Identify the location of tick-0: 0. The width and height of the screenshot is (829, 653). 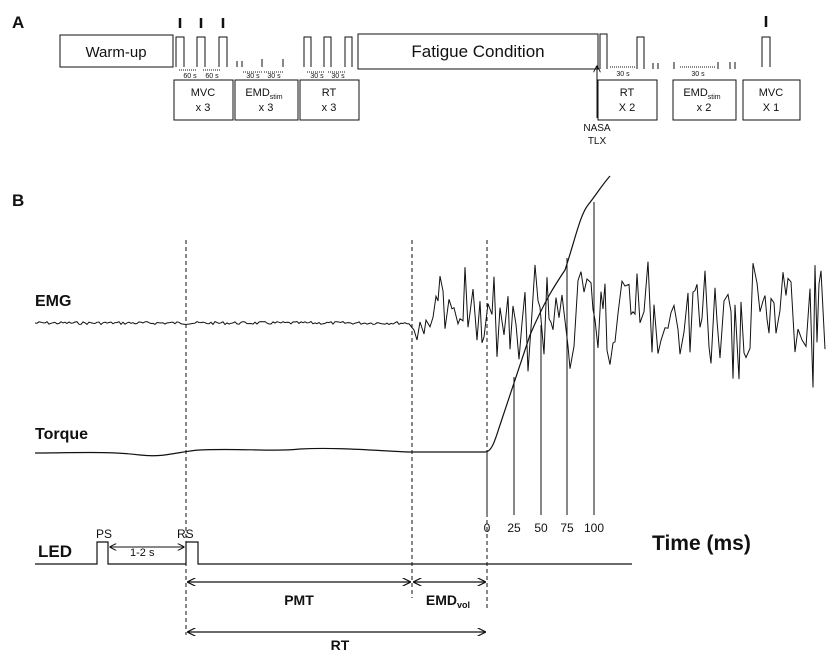
(487, 528).